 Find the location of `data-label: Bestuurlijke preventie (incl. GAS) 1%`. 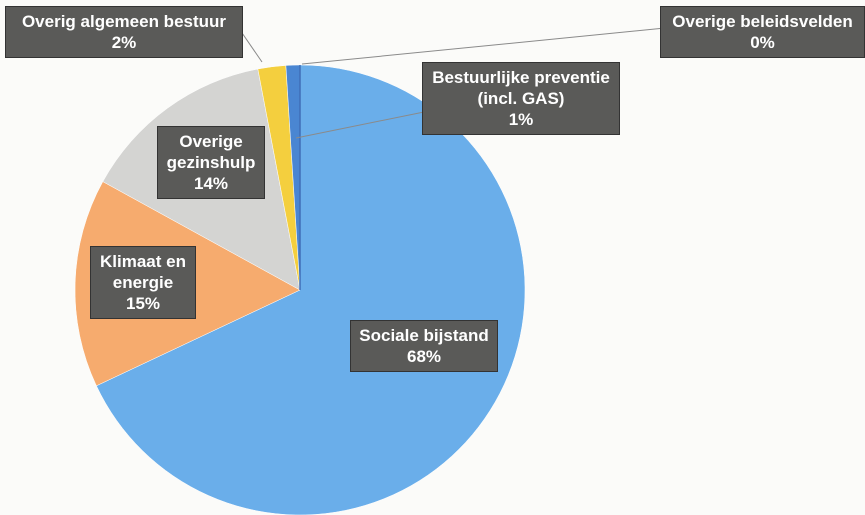

data-label: Bestuurlijke preventie (incl. GAS) 1% is located at coordinates (521, 98).